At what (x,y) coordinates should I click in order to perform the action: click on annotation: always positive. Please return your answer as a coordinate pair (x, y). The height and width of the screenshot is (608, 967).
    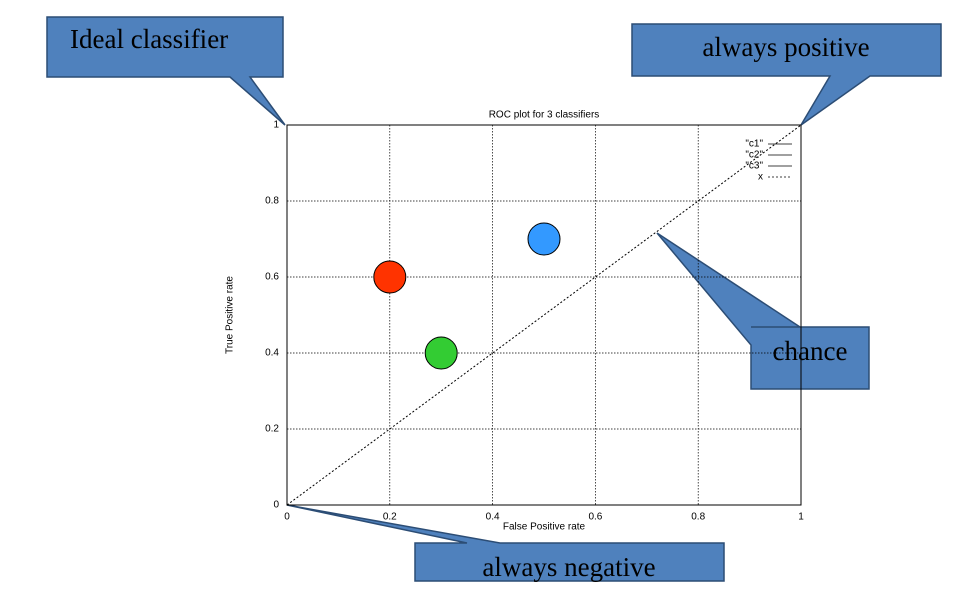
    Looking at the image, I should click on (785, 47).